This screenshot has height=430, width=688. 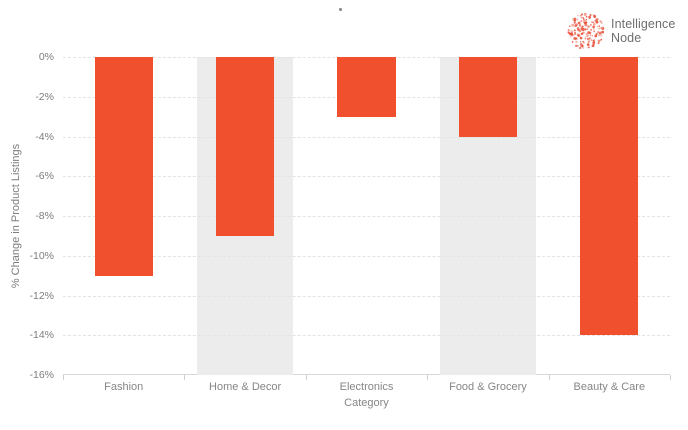 What do you see at coordinates (123, 166) in the screenshot?
I see `bar-fashion` at bounding box center [123, 166].